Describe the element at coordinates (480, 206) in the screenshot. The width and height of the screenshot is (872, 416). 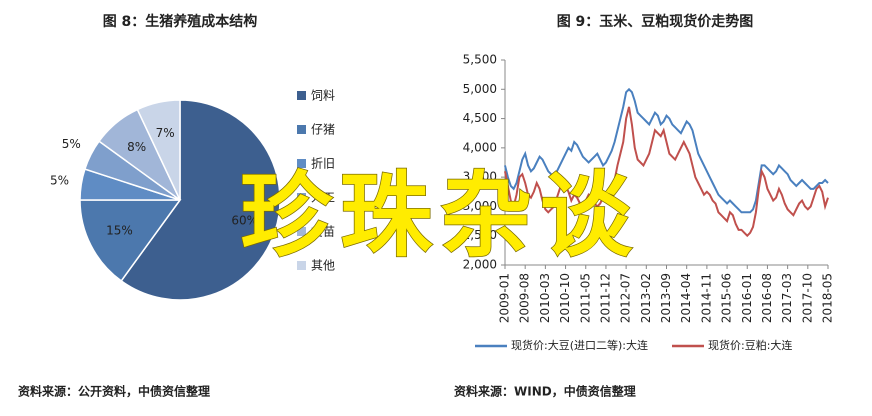
I see `y-tick-label: 3,000` at that location.